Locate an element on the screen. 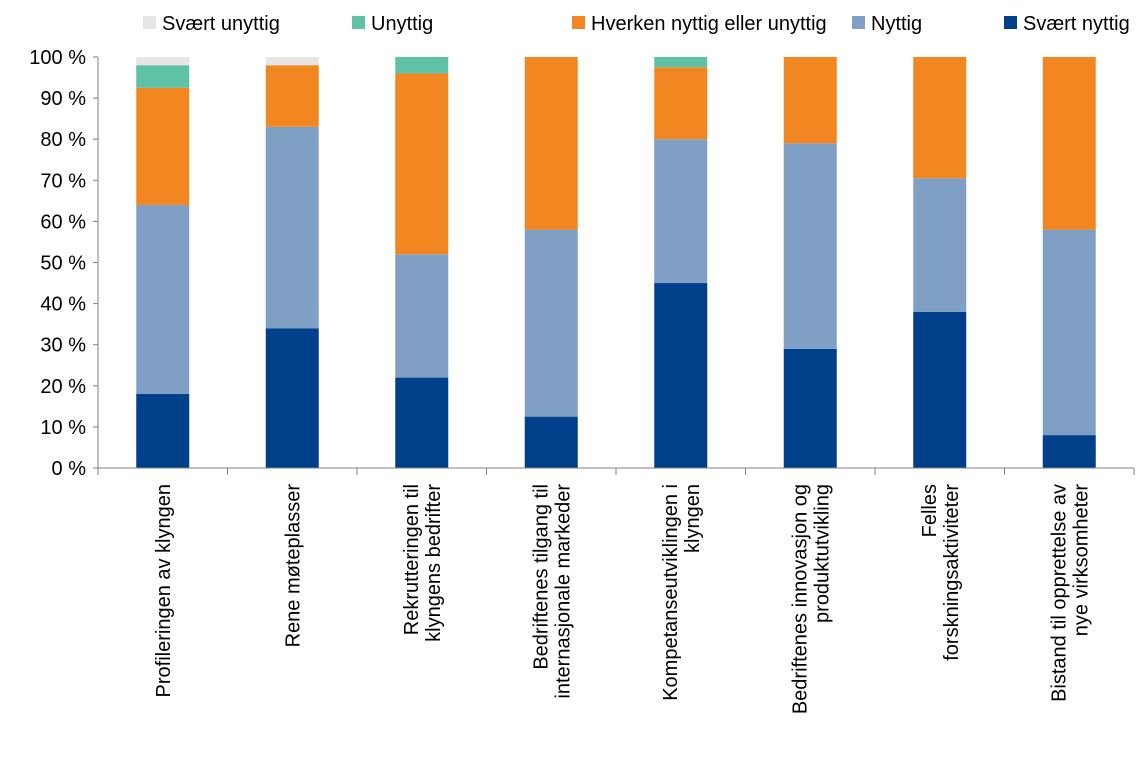 The height and width of the screenshot is (765, 1136). y-tick-label: 80 % is located at coordinates (63, 140).